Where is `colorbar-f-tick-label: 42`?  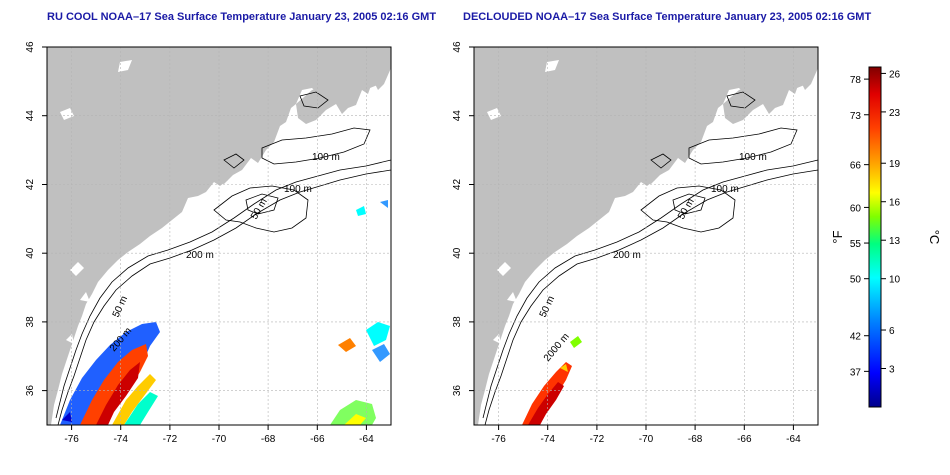 colorbar-f-tick-label: 42 is located at coordinates (856, 337).